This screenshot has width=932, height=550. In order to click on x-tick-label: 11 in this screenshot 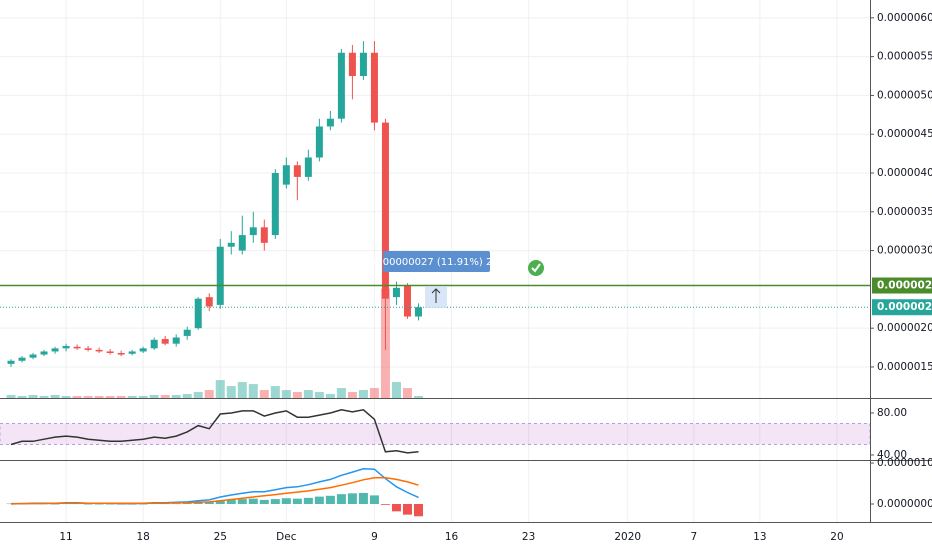, I will do `click(65, 537)`.